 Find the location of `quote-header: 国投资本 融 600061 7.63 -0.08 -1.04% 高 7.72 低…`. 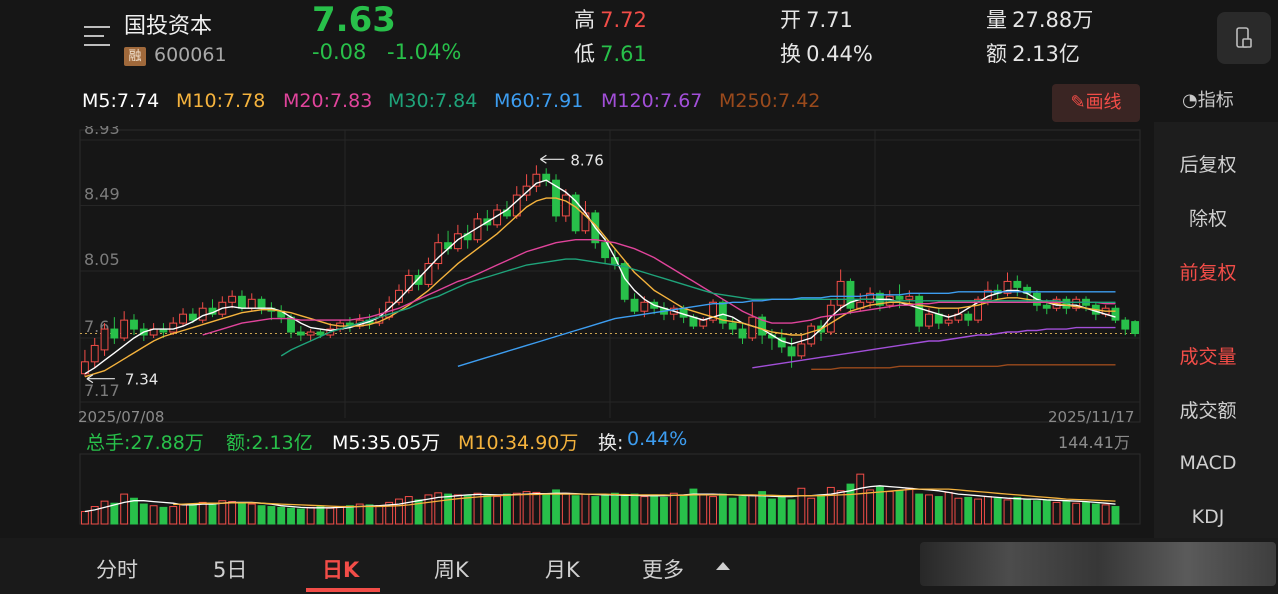

quote-header: 国投资本 融 600061 7.63 -0.08 -1.04% 高 7.72 低… is located at coordinates (639, 38).